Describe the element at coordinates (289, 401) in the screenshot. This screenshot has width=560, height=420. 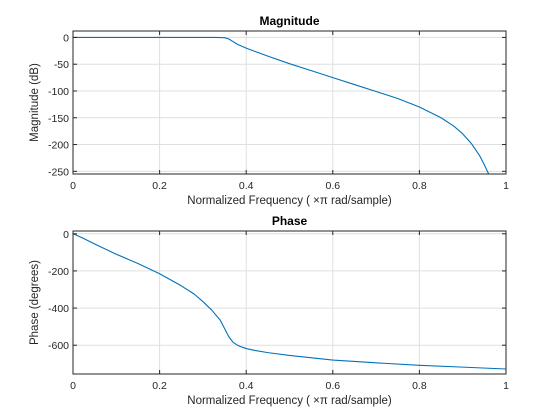
I see `phase-x-axis-label: Normalized Frequency ( ×π rad/sample)` at that location.